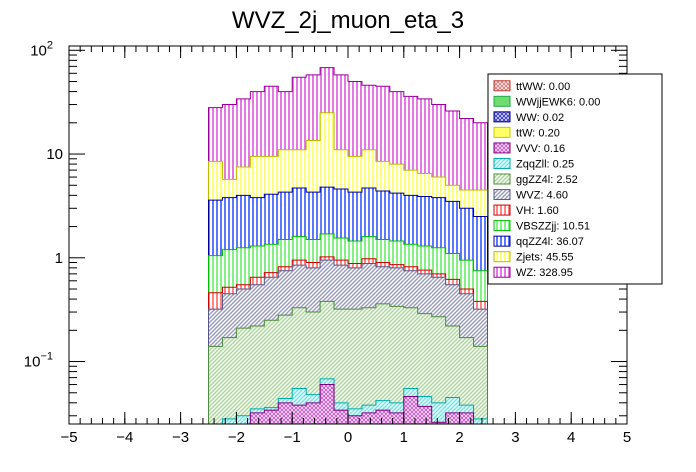 This screenshot has width=696, height=472. I want to click on legend-box, so click(575, 179).